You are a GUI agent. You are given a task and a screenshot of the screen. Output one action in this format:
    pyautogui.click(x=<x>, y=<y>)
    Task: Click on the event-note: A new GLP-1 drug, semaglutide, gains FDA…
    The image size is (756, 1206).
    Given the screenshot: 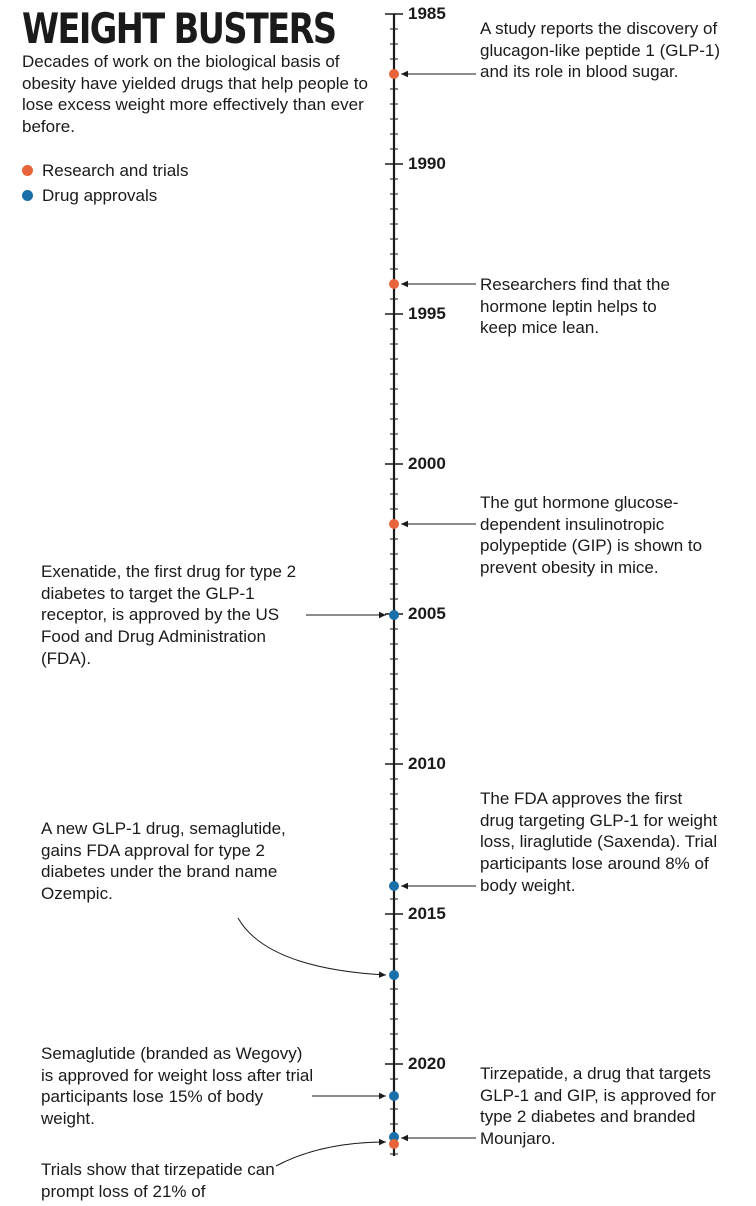 What is the action you would take?
    pyautogui.click(x=163, y=861)
    